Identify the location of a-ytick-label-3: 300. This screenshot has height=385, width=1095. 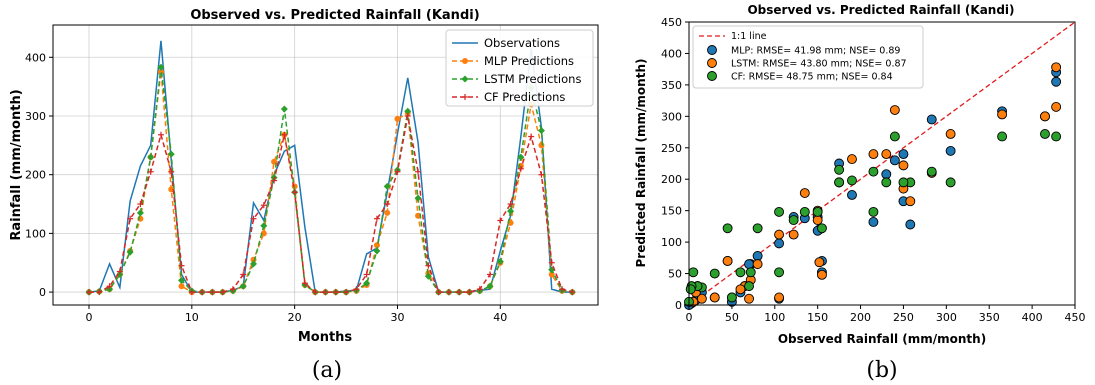
(35, 116).